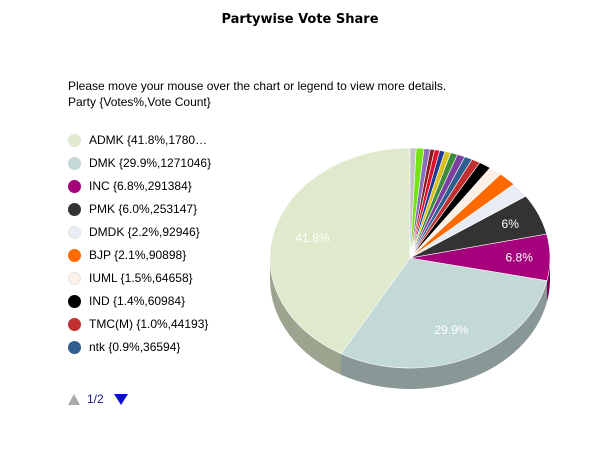  What do you see at coordinates (95, 399) in the screenshot?
I see `page-indicator: 1/2` at bounding box center [95, 399].